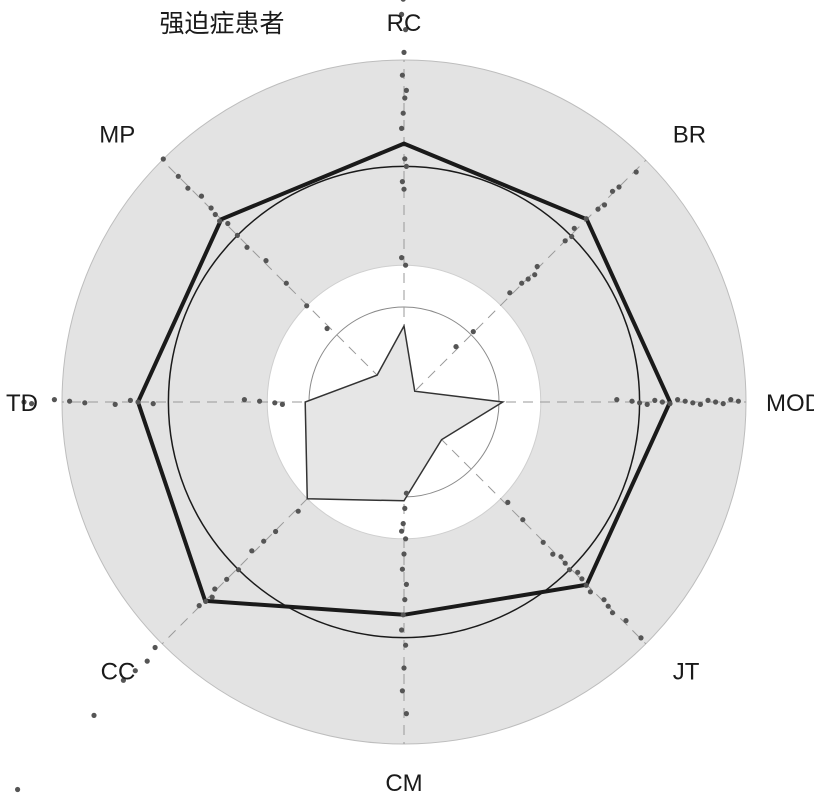 This screenshot has width=814, height=798. Describe the element at coordinates (405, 412) in the screenshot. I see `series-inner-polygon` at that location.